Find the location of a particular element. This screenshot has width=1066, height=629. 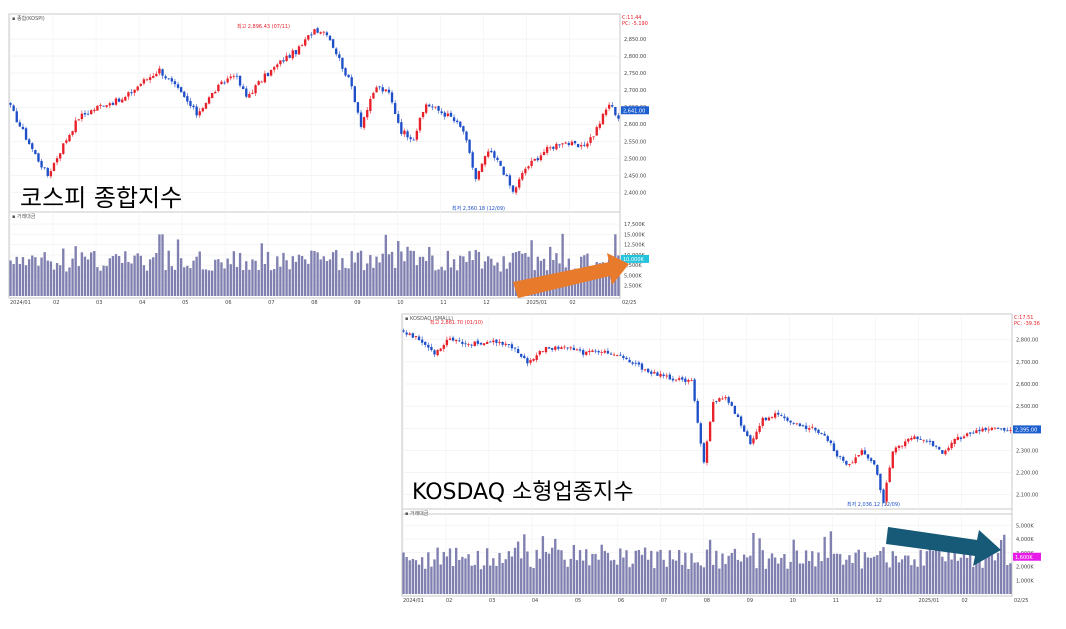

price-tick-label: 2,300.00 is located at coordinates (1027, 451).